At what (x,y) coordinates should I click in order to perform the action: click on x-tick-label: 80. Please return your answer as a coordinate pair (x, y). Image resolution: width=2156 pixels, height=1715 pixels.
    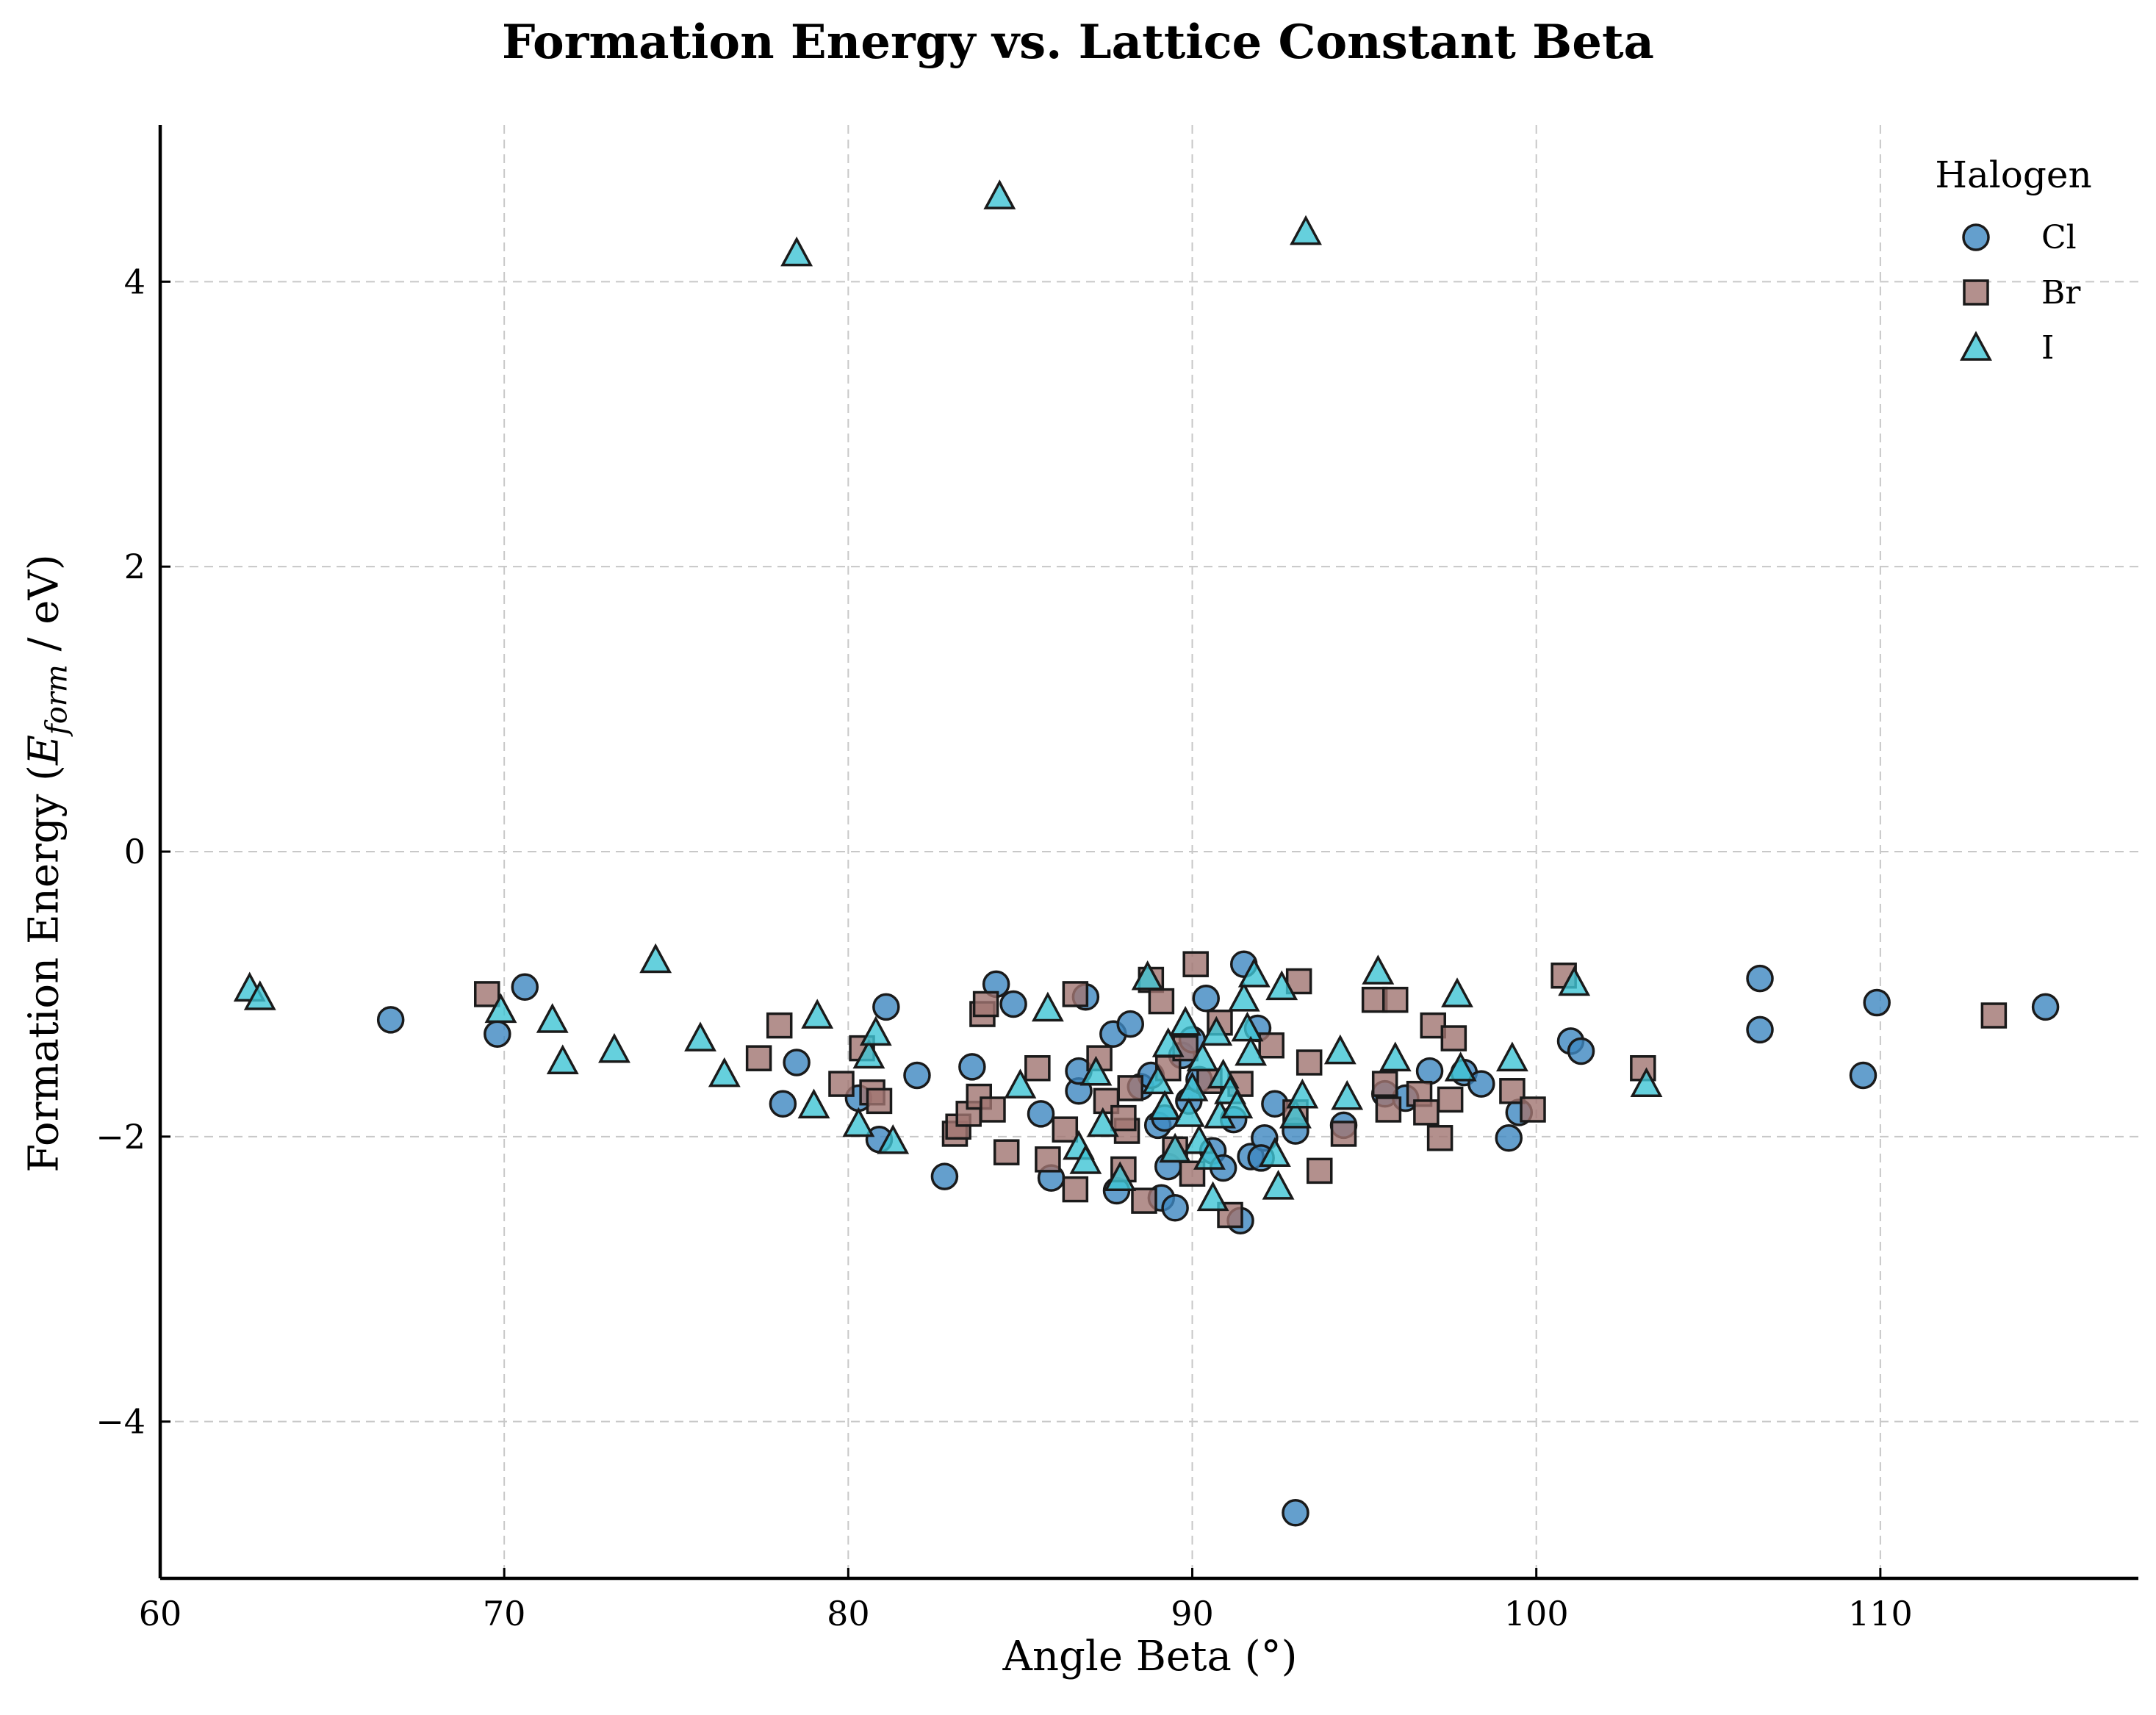
    Looking at the image, I should click on (848, 1613).